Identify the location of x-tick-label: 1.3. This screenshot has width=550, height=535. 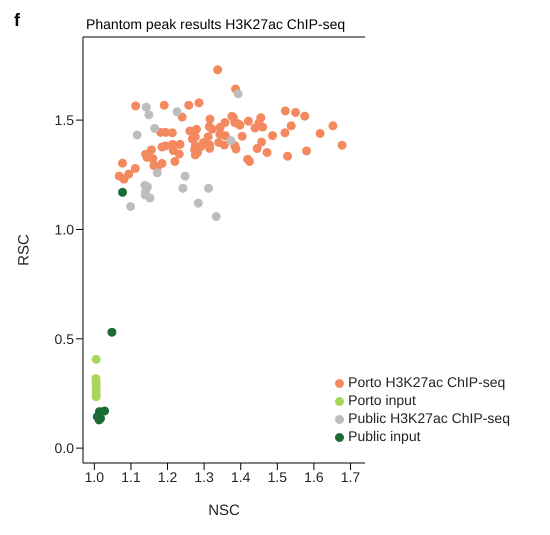
(204, 476).